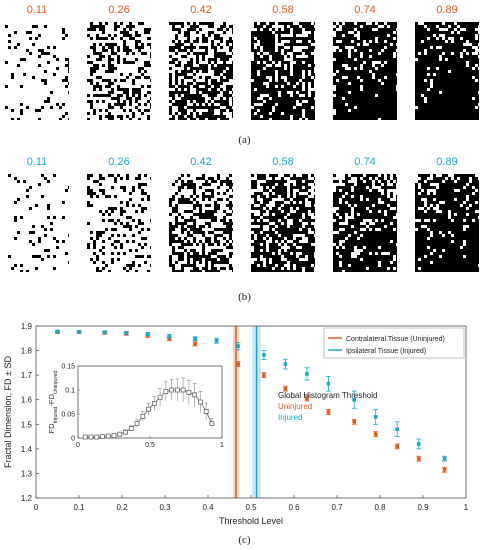  What do you see at coordinates (337, 507) in the screenshot?
I see `x-tick-label: 0.7` at bounding box center [337, 507].